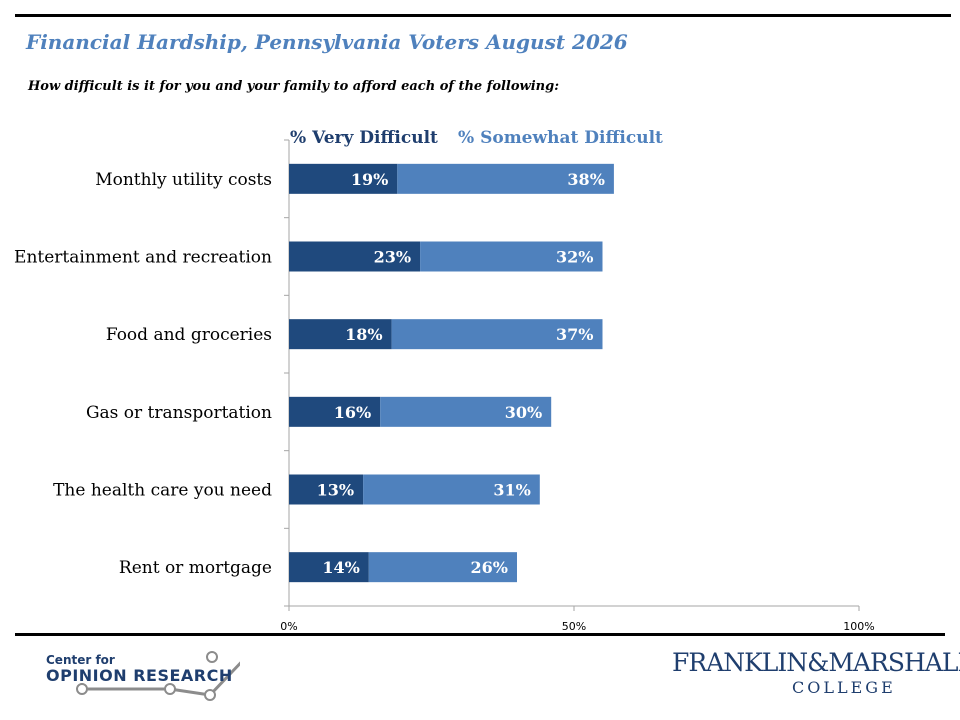 Image resolution: width=960 pixels, height=720 pixels. Describe the element at coordinates (335, 490) in the screenshot. I see `data-label: 13%` at that location.